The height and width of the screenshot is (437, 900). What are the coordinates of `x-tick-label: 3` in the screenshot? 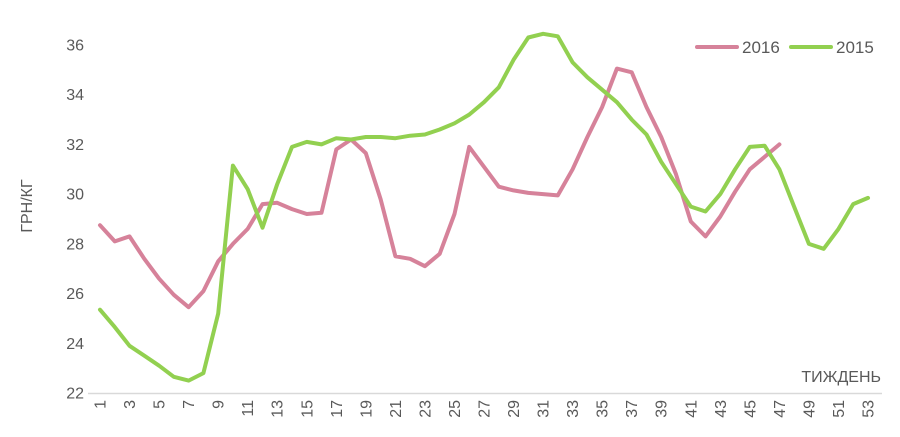 It's located at (130, 404).